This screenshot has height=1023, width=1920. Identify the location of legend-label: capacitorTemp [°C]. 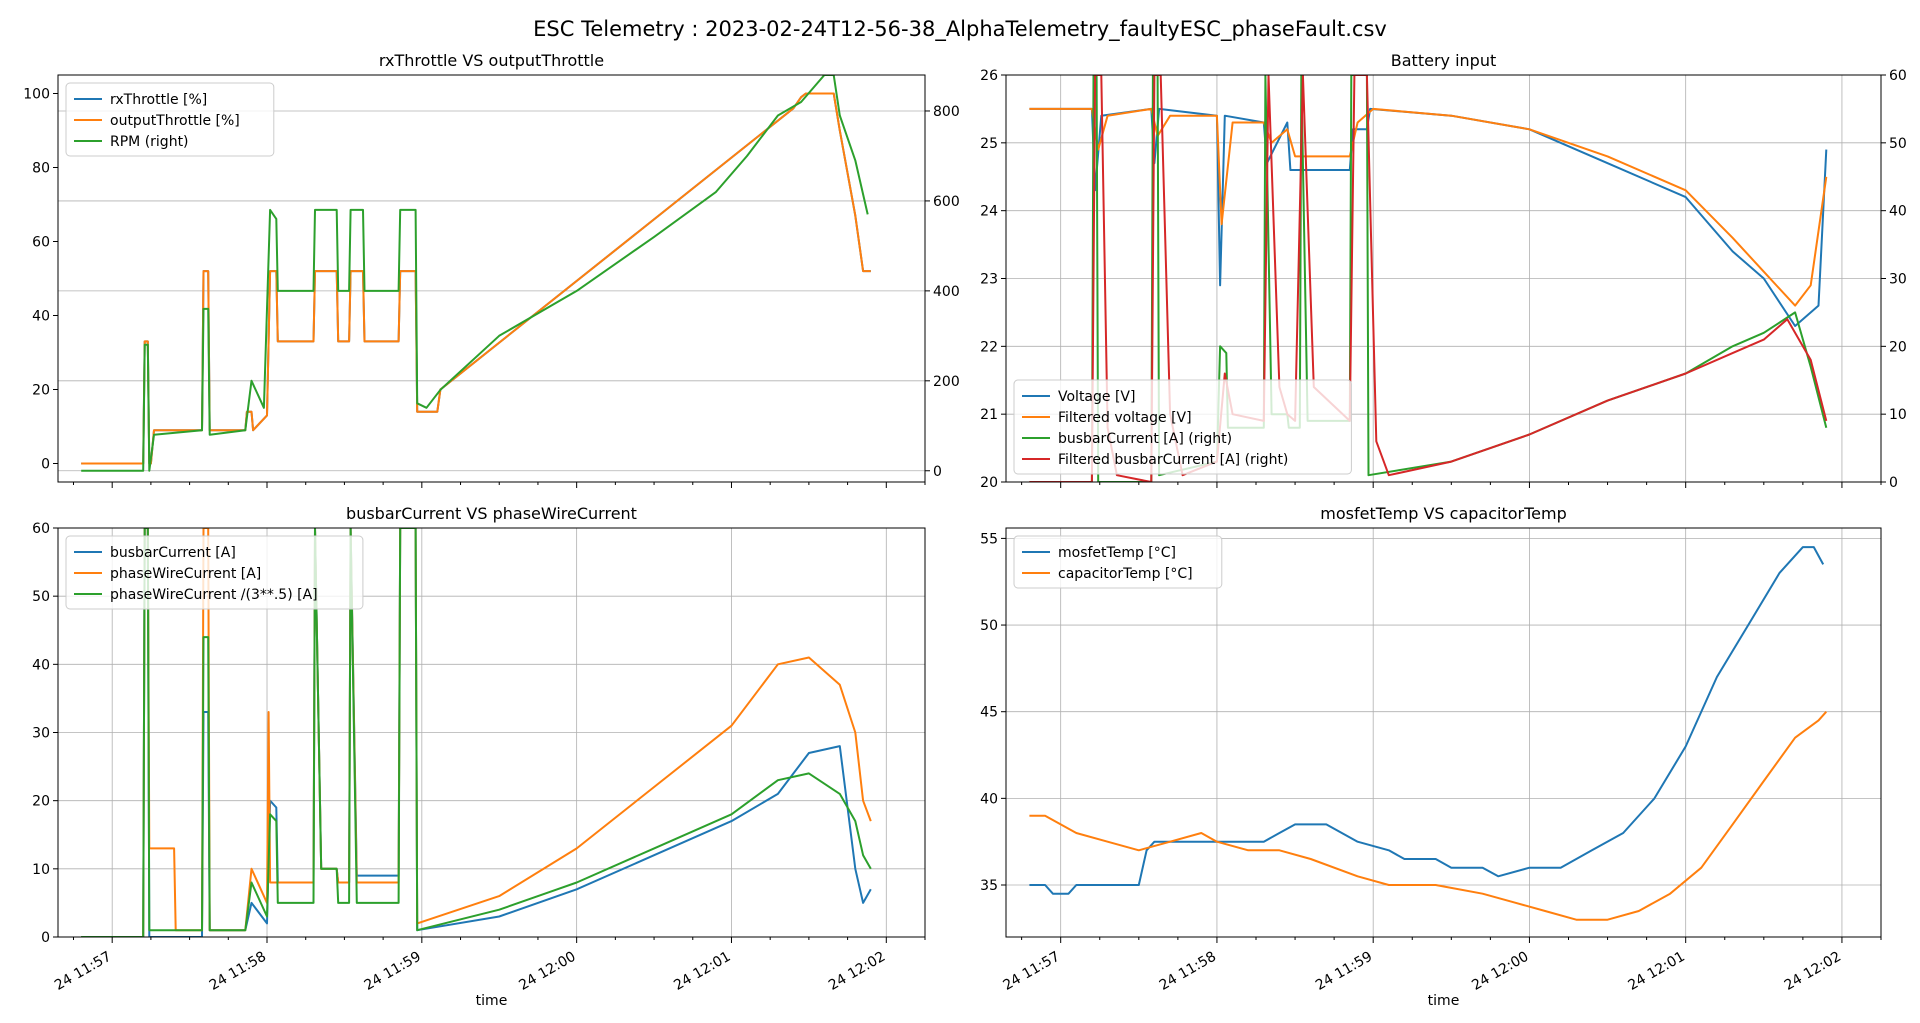
(1125, 574).